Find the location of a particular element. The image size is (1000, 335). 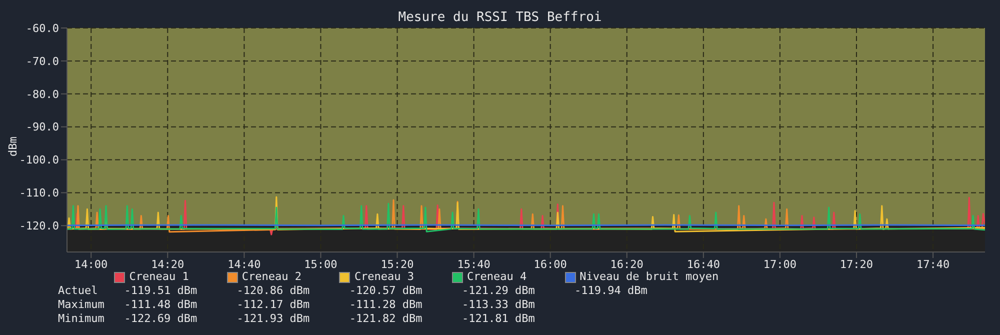

legend-label: Creneau 3 is located at coordinates (384, 277).